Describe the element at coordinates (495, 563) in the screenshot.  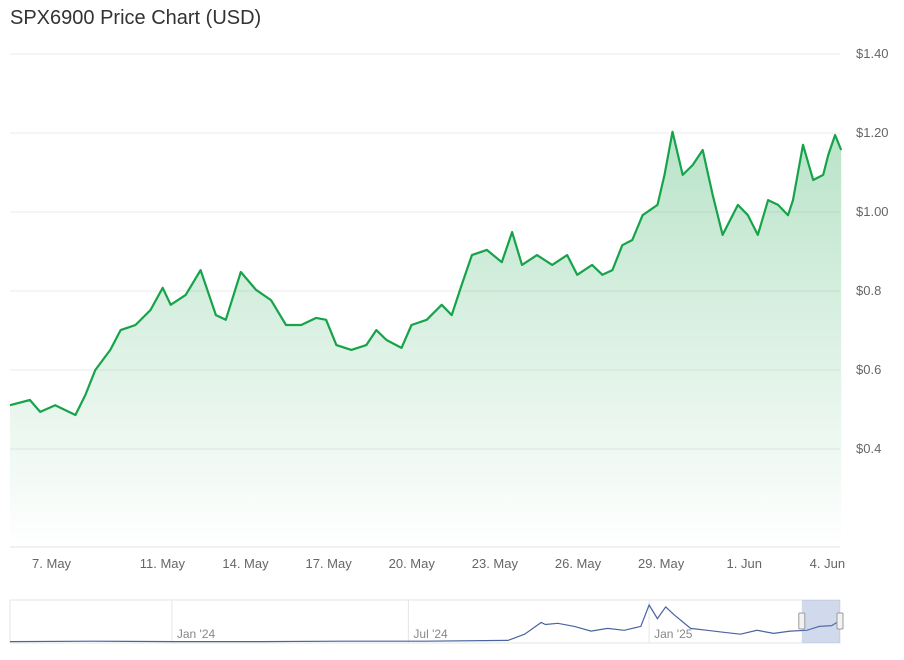
I see `x-tick-label: 23. May` at that location.